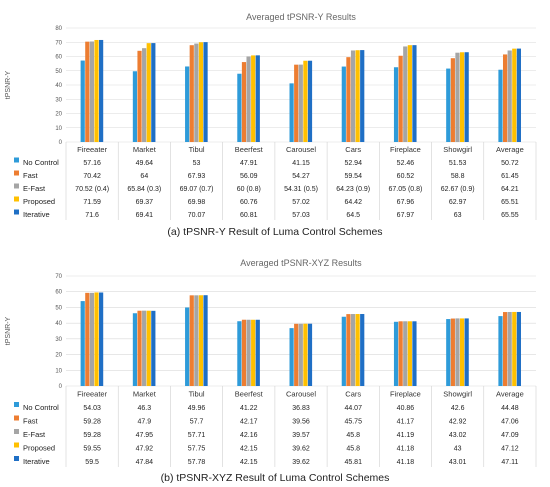 The image size is (550, 487). I want to click on data-label: 57.75, so click(197, 449).